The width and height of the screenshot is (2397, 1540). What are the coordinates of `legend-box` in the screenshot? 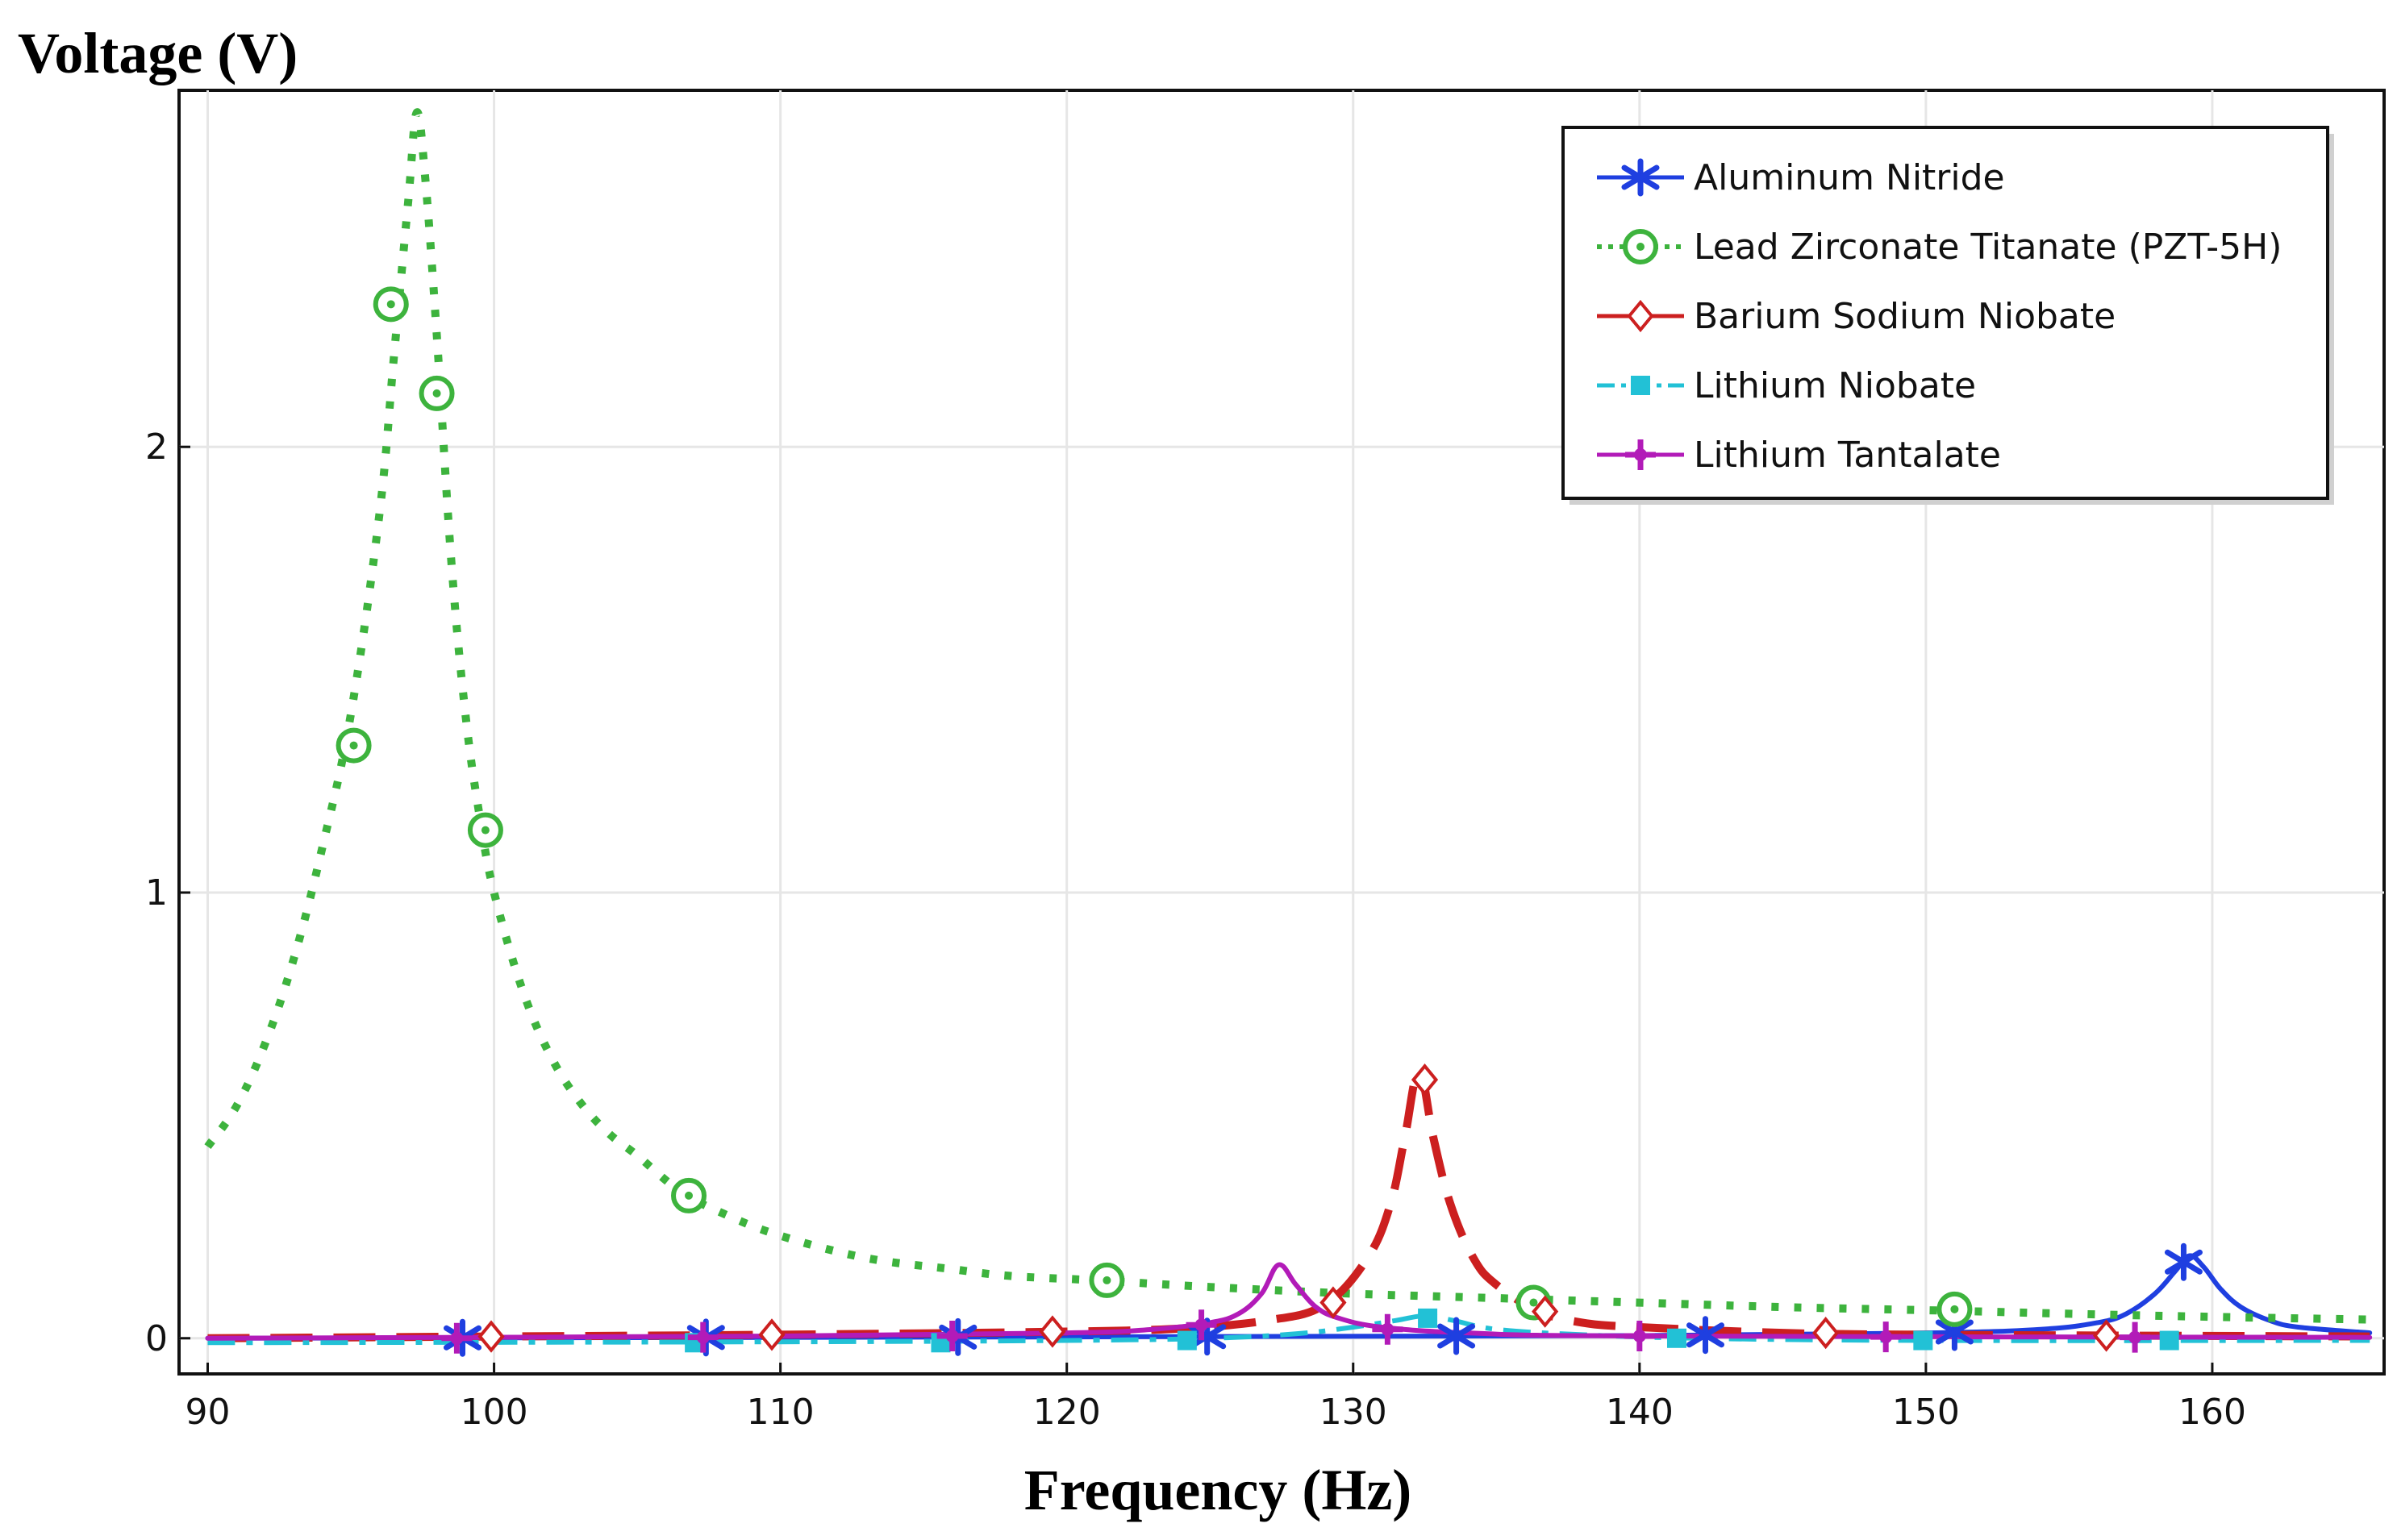 It's located at (1945, 313).